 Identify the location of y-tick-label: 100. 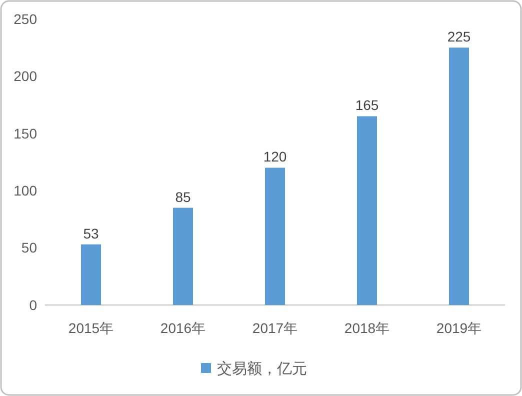
(26, 190).